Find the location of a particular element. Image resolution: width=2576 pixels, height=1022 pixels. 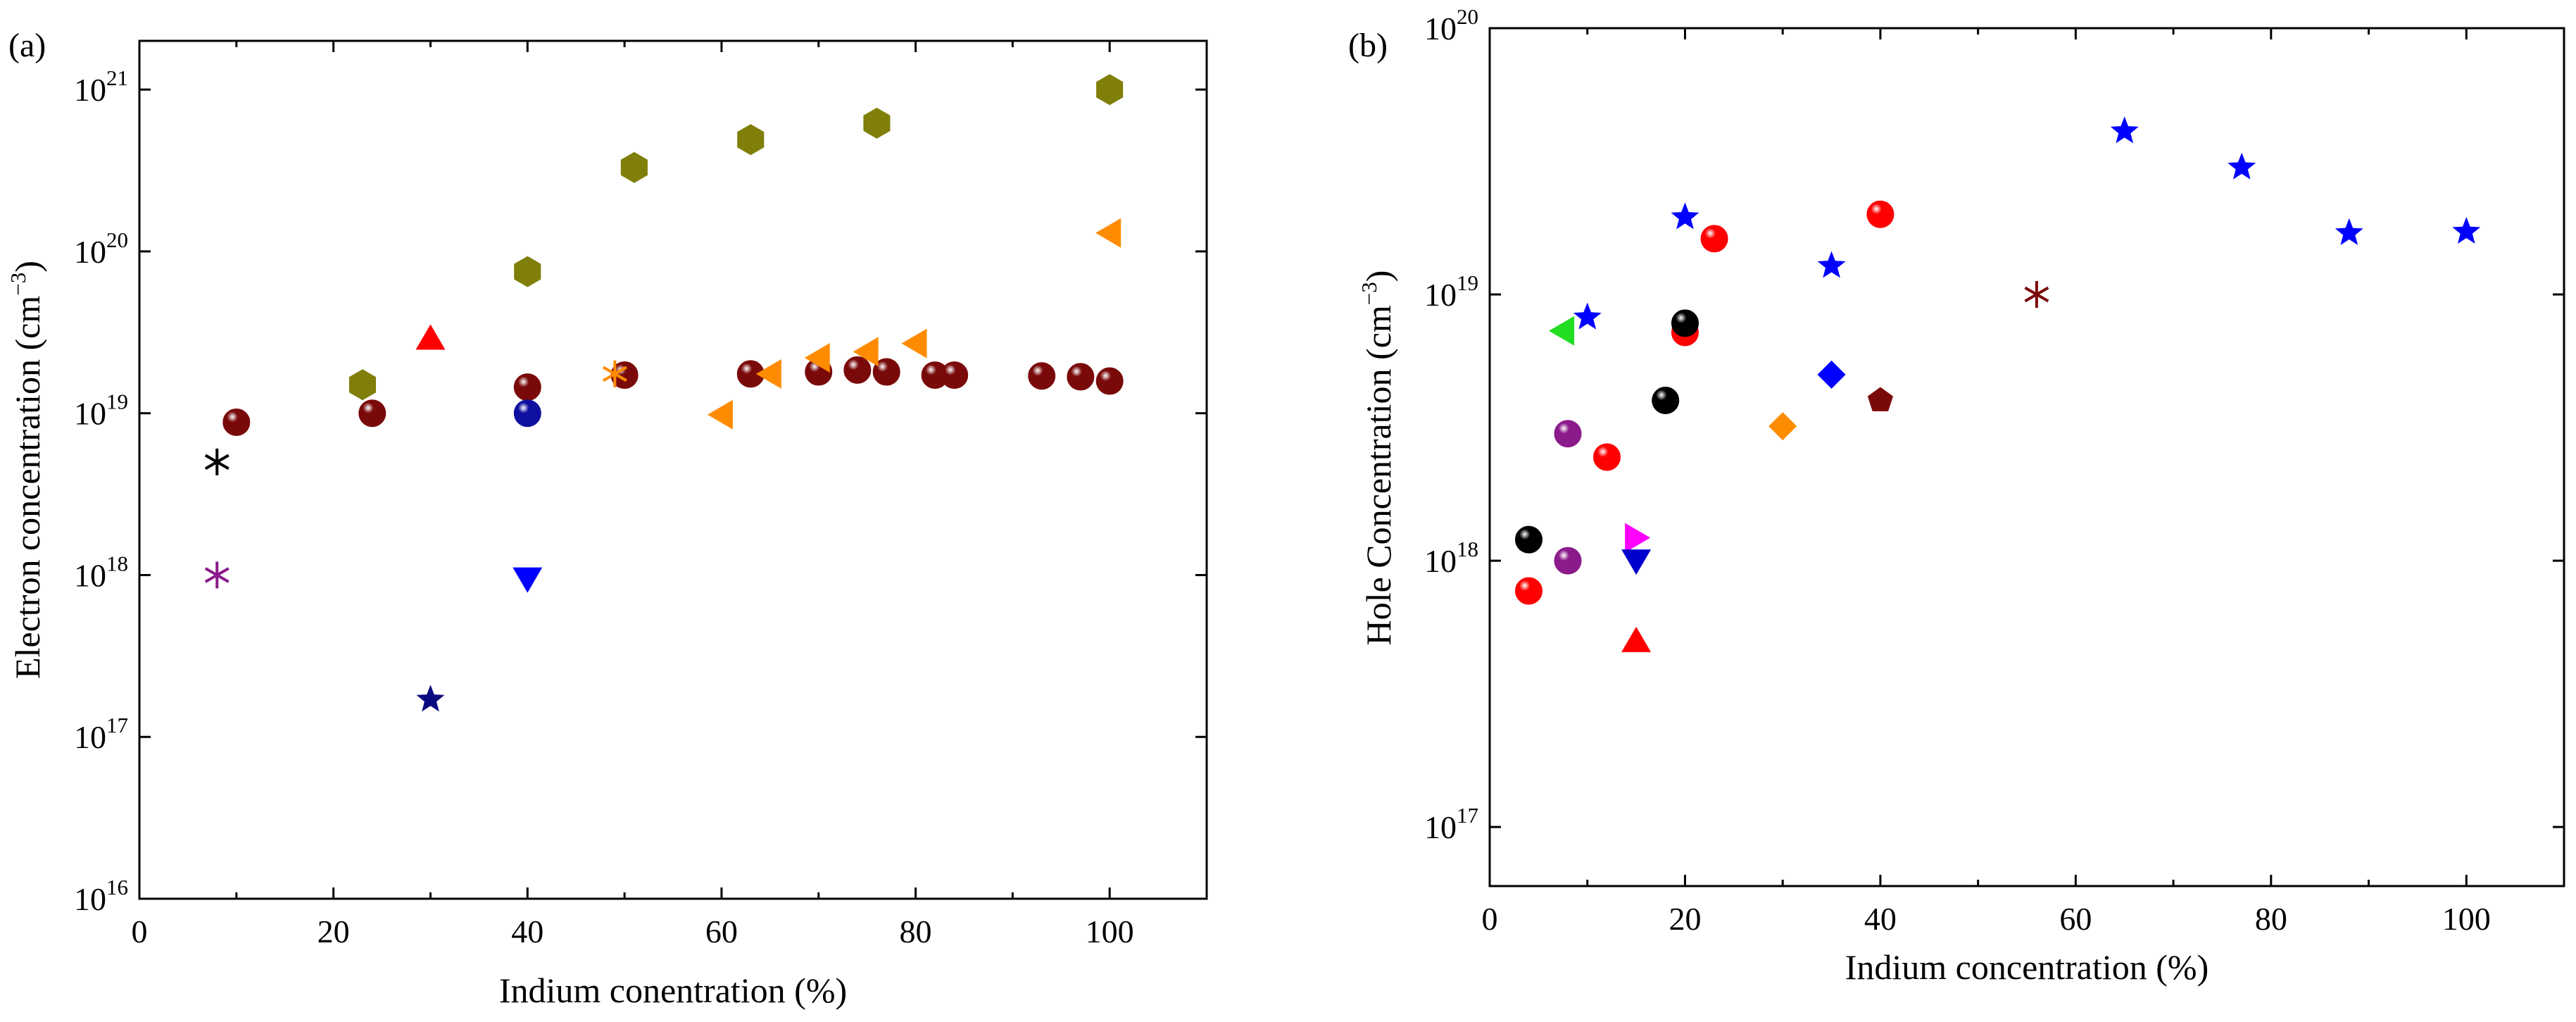

panel-a-x-tick-label: 20 is located at coordinates (334, 931).